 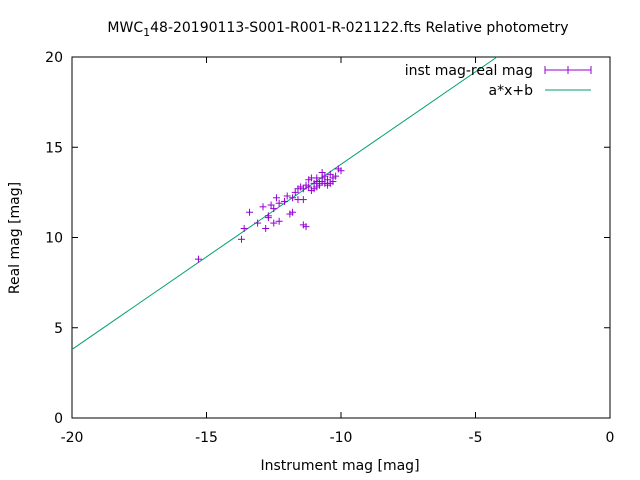 What do you see at coordinates (498, 81) in the screenshot?
I see `legend: inst mag-real mag a*x+b` at bounding box center [498, 81].